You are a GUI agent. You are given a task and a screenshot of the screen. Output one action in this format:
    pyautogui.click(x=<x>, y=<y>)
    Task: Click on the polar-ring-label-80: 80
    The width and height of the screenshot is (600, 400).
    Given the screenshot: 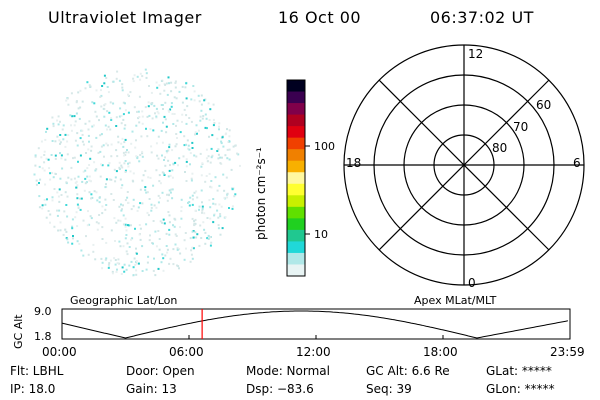 What is the action you would take?
    pyautogui.click(x=500, y=148)
    